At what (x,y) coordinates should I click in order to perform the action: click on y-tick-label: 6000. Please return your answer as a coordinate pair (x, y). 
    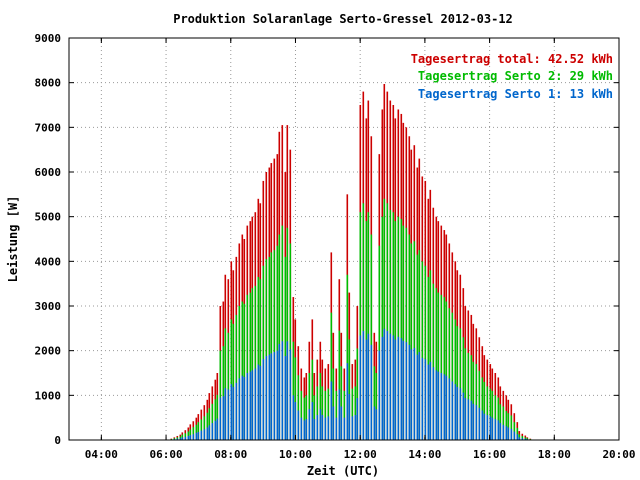
    Looking at the image, I should click on (48, 172).